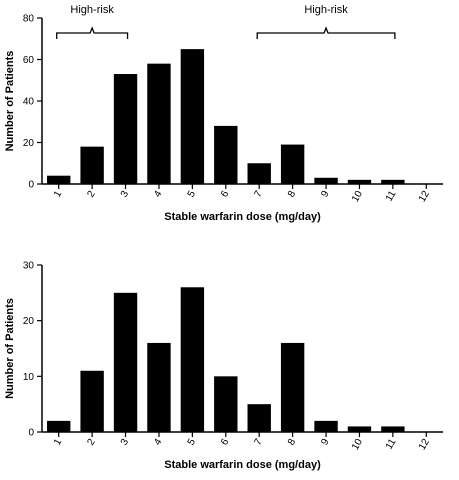 The width and height of the screenshot is (459, 480). What do you see at coordinates (29, 102) in the screenshot?
I see `y-tick-label: 40` at bounding box center [29, 102].